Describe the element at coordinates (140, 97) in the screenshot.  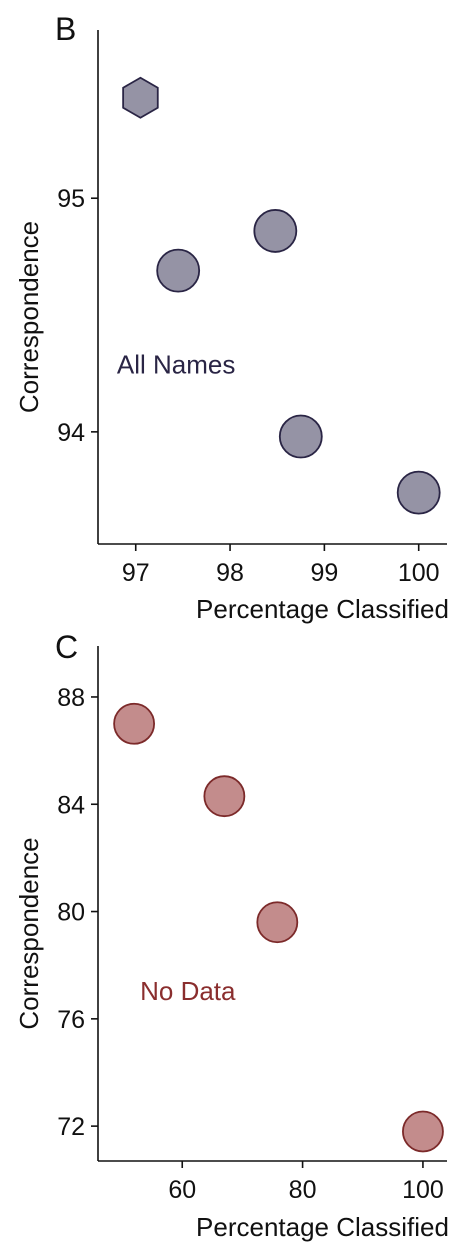
I see `data-point-hexagon` at that location.